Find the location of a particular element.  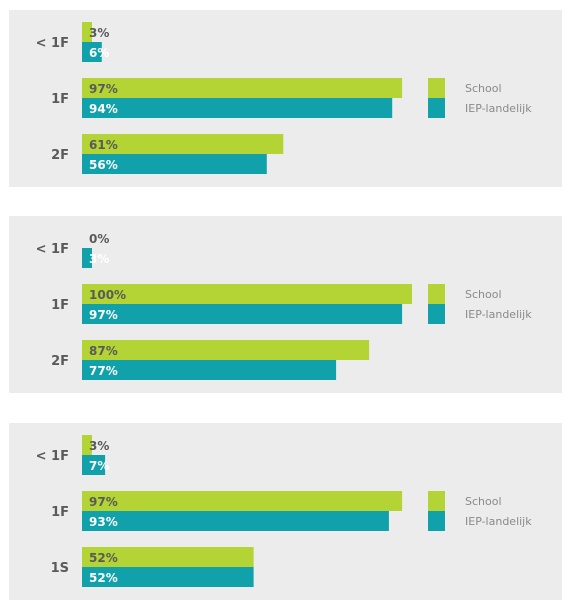

value-label-school: 87% is located at coordinates (103, 351).